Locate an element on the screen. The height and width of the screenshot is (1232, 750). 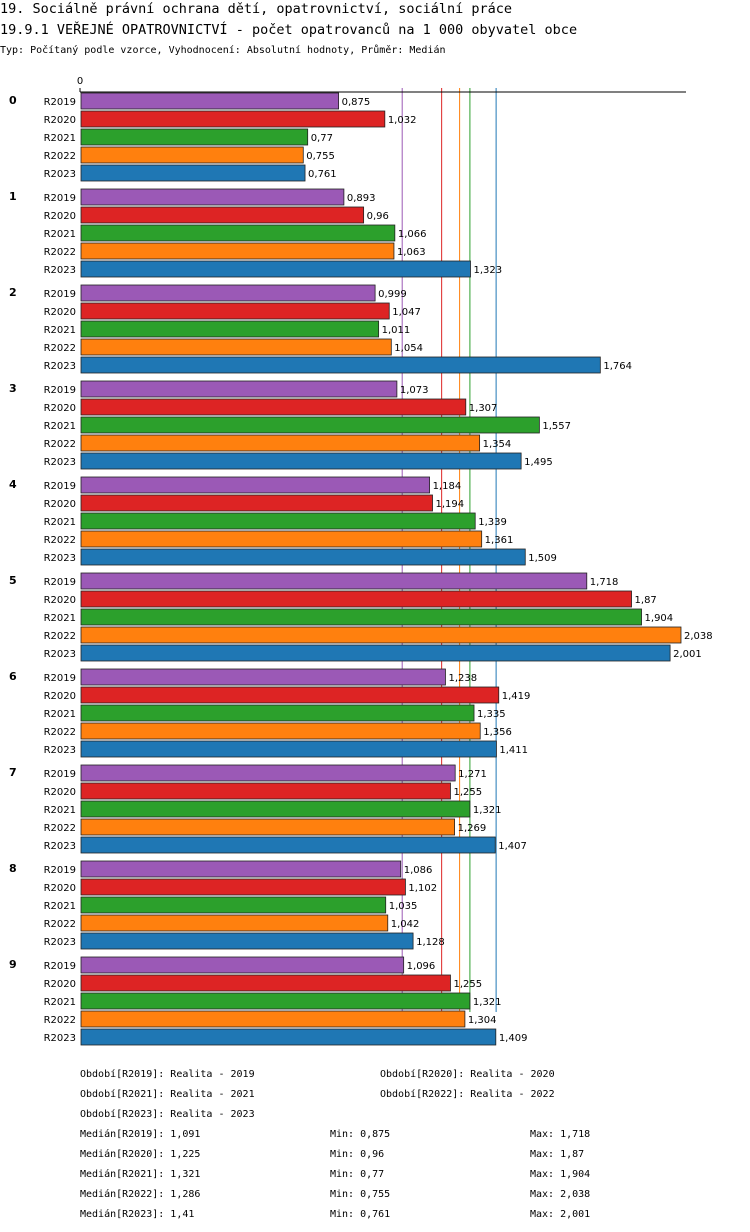
value-label: 1,339 is located at coordinates (492, 522).